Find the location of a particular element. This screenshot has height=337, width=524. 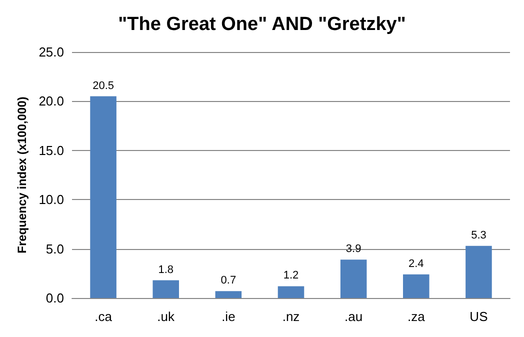

y-tick-label: 20.0 is located at coordinates (51, 101).